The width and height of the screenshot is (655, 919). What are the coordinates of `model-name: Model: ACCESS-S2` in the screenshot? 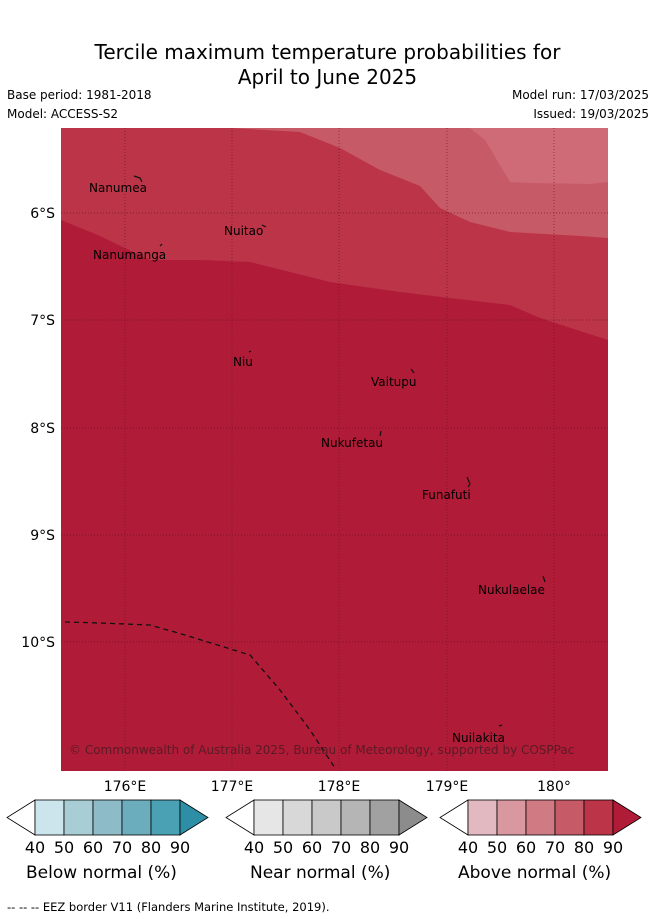 It's located at (63, 114).